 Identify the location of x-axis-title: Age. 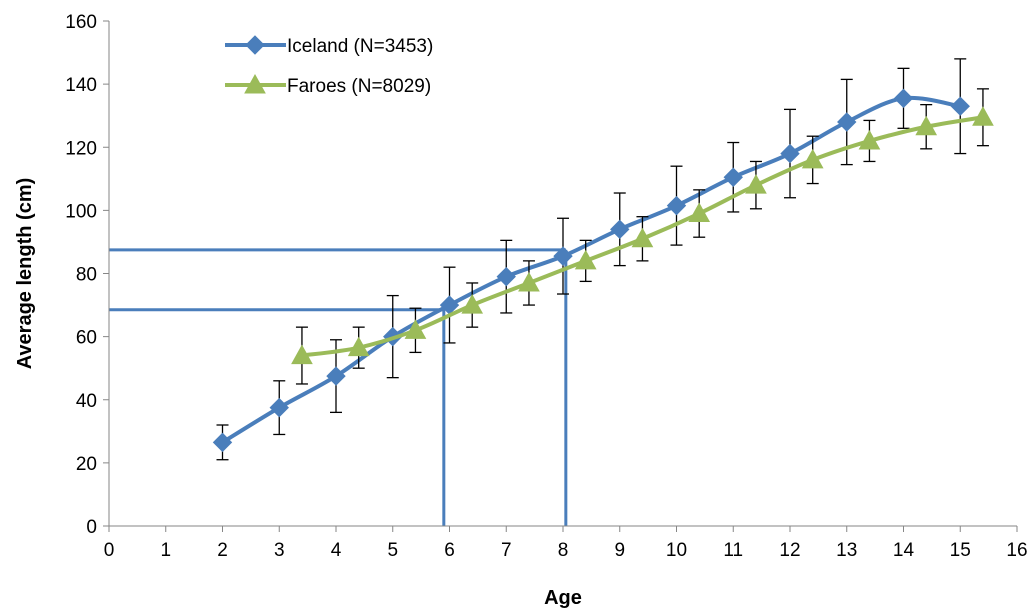
(563, 598).